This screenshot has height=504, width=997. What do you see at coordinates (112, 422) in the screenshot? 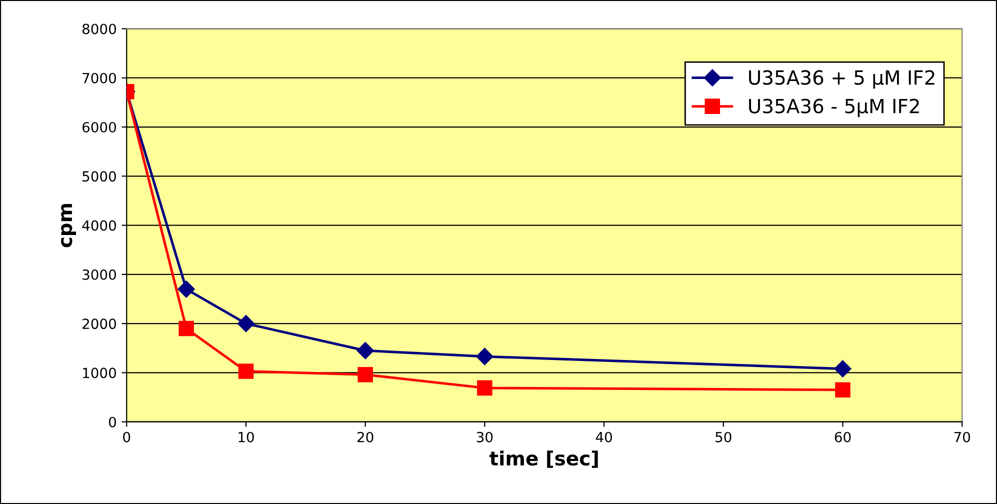
I see `y-tick-label: 0` at bounding box center [112, 422].